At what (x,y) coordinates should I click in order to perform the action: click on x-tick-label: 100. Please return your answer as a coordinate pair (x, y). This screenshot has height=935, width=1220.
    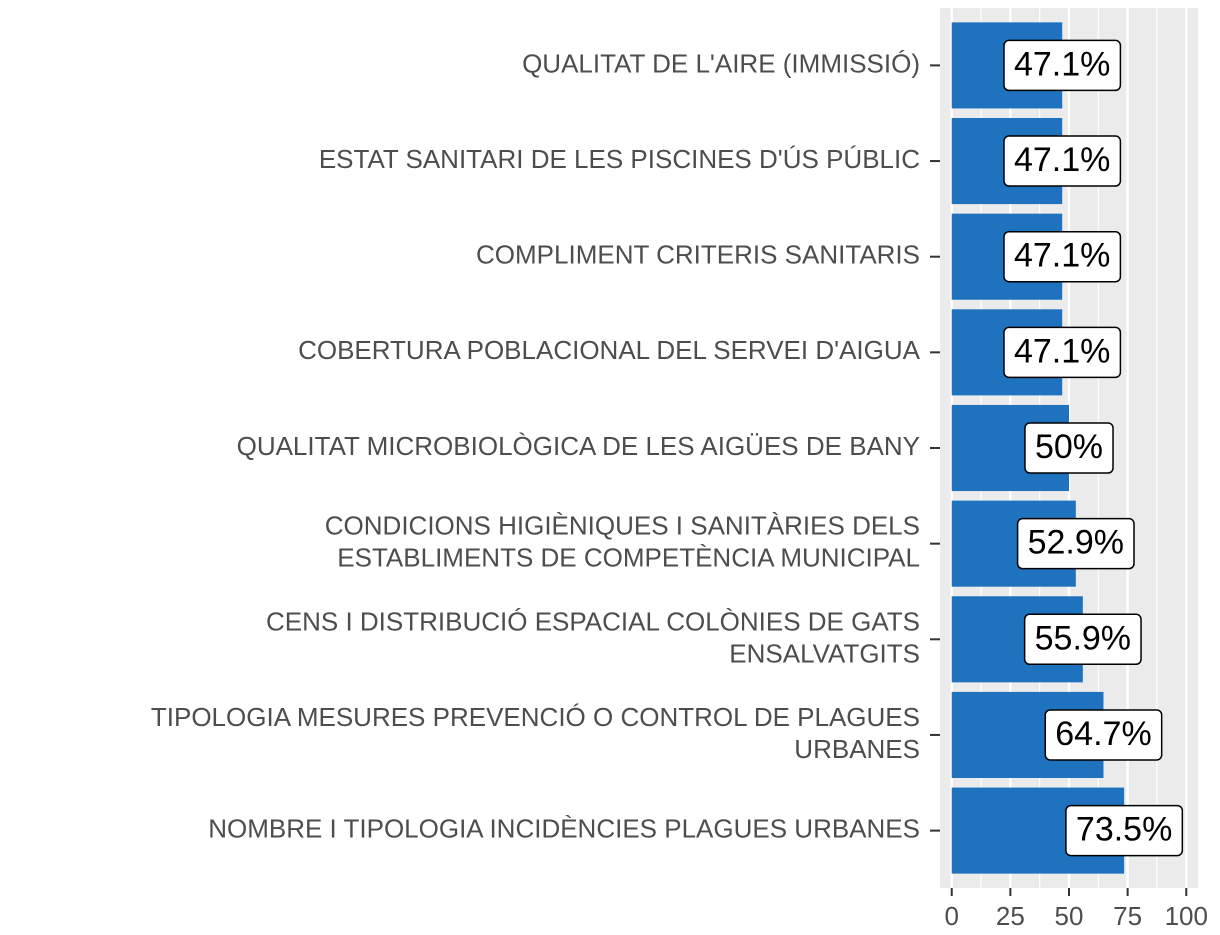
    Looking at the image, I should click on (1186, 916).